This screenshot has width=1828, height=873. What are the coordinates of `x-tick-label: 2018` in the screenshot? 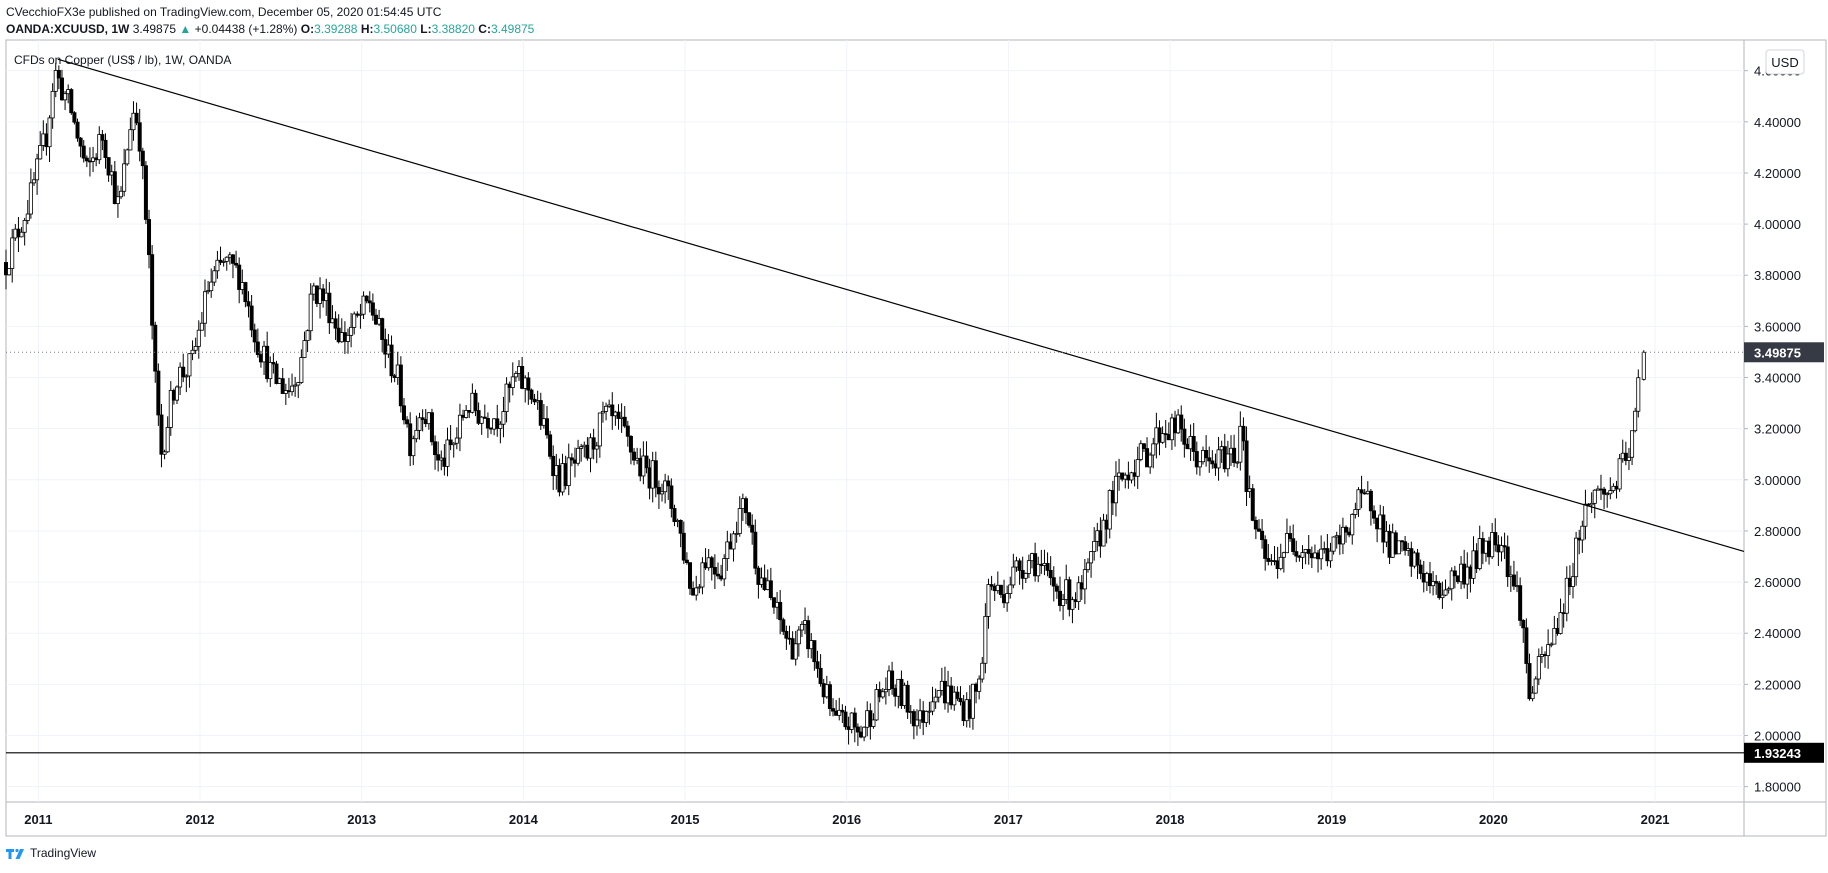 It's located at (1170, 819).